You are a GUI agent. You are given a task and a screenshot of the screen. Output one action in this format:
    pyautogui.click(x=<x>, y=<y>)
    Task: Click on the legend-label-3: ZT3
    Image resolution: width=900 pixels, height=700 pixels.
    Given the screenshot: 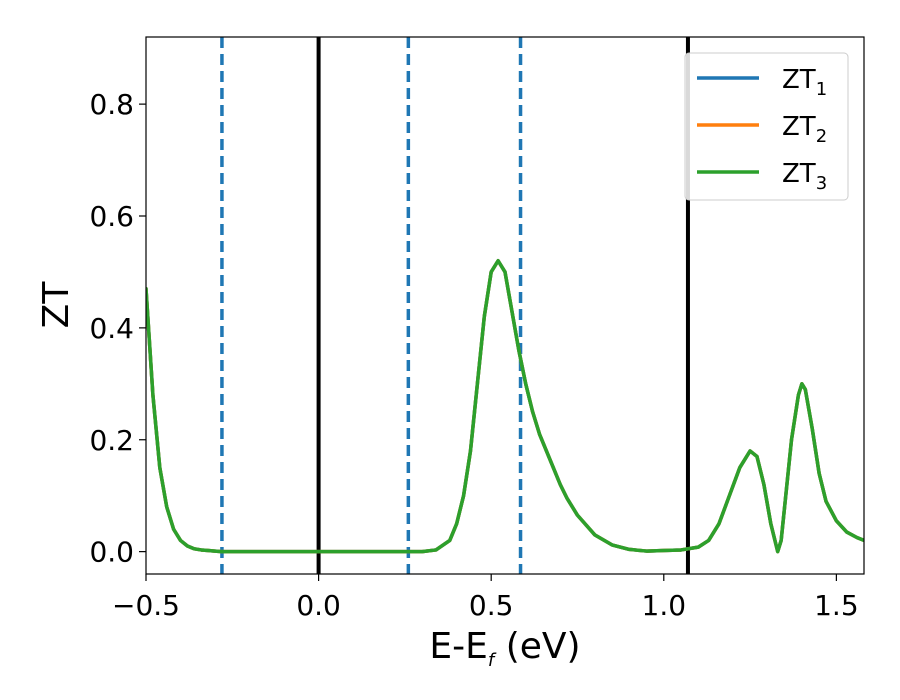 What is the action you would take?
    pyautogui.click(x=804, y=176)
    